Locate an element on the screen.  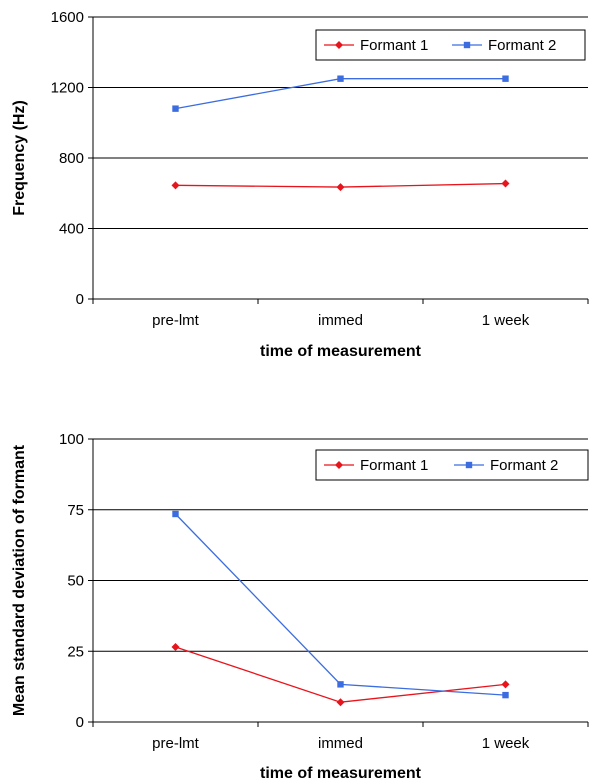
top-chart-legend-box is located at coordinates (450, 45).